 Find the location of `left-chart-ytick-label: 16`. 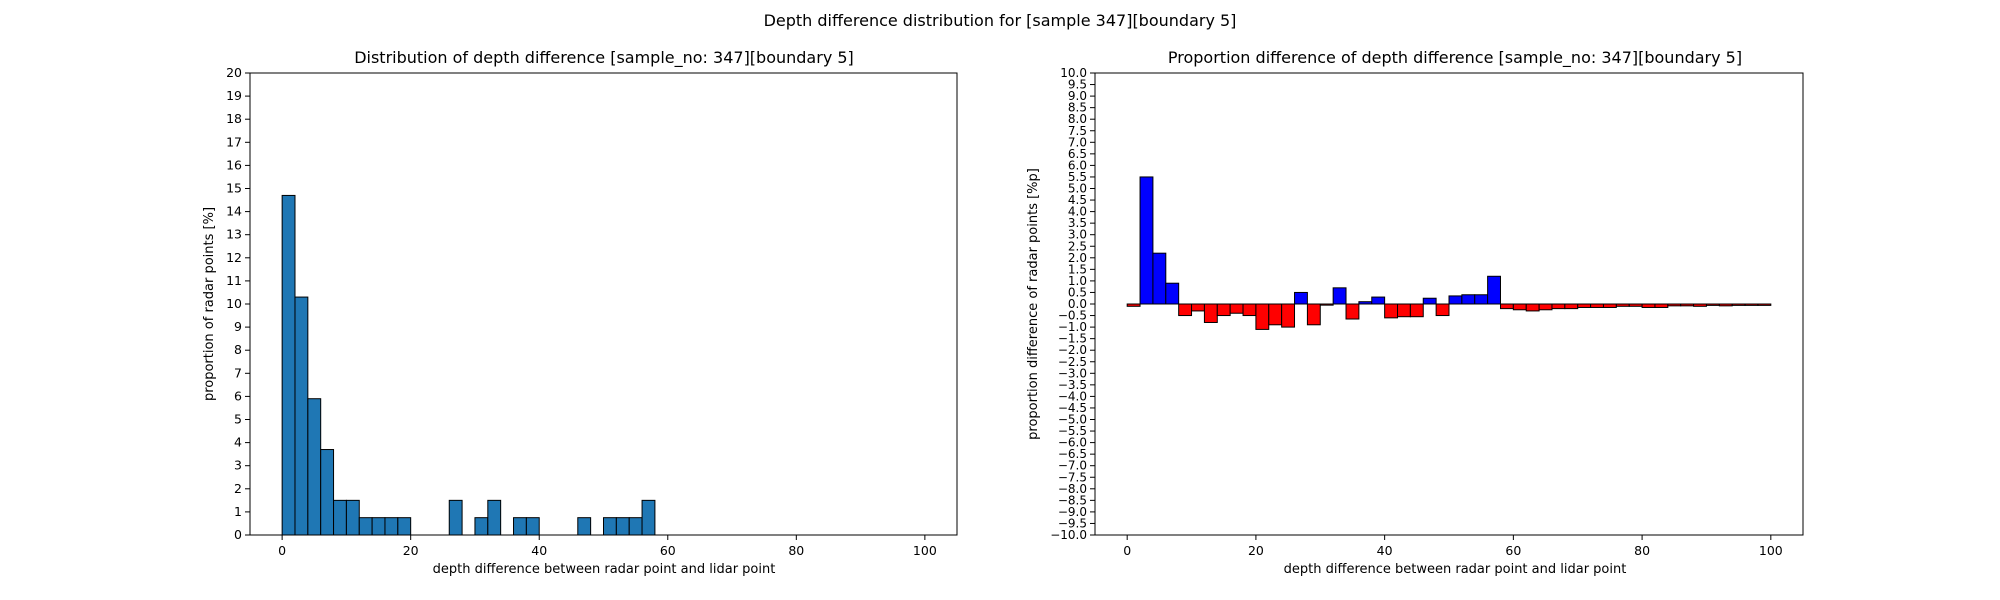

left-chart-ytick-label: 16 is located at coordinates (234, 164).